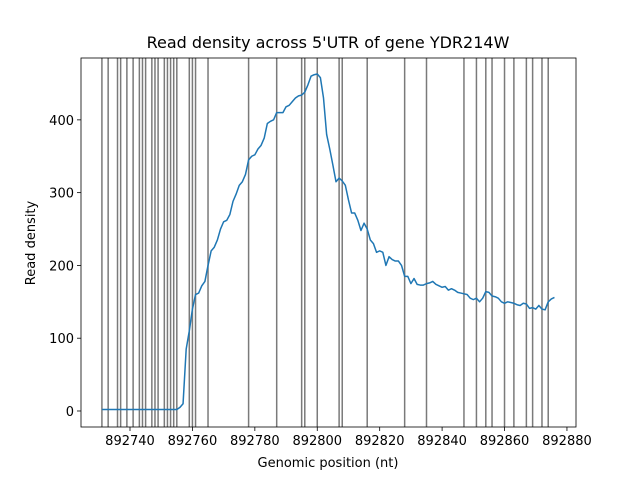 This screenshot has width=640, height=480. What do you see at coordinates (61, 194) in the screenshot?
I see `y-tick-label: 300` at bounding box center [61, 194].